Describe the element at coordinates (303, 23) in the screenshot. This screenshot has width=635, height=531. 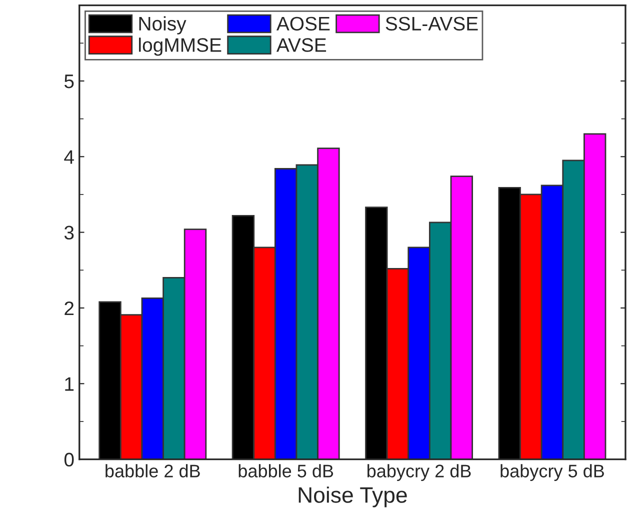
I see `legend-label: AOSE` at that location.